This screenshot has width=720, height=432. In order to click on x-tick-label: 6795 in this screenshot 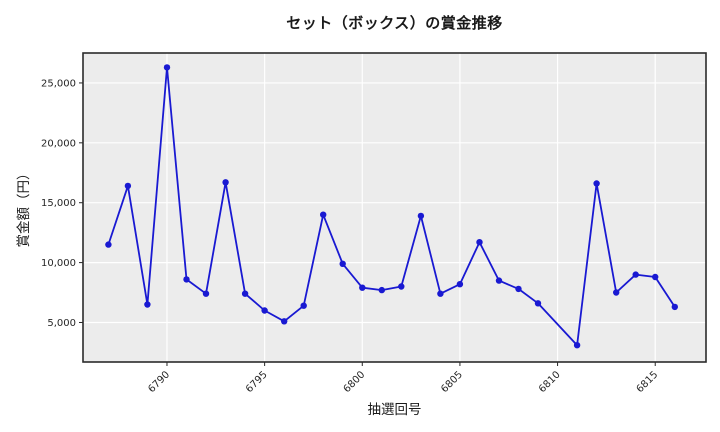, I will do `click(257, 382)`.